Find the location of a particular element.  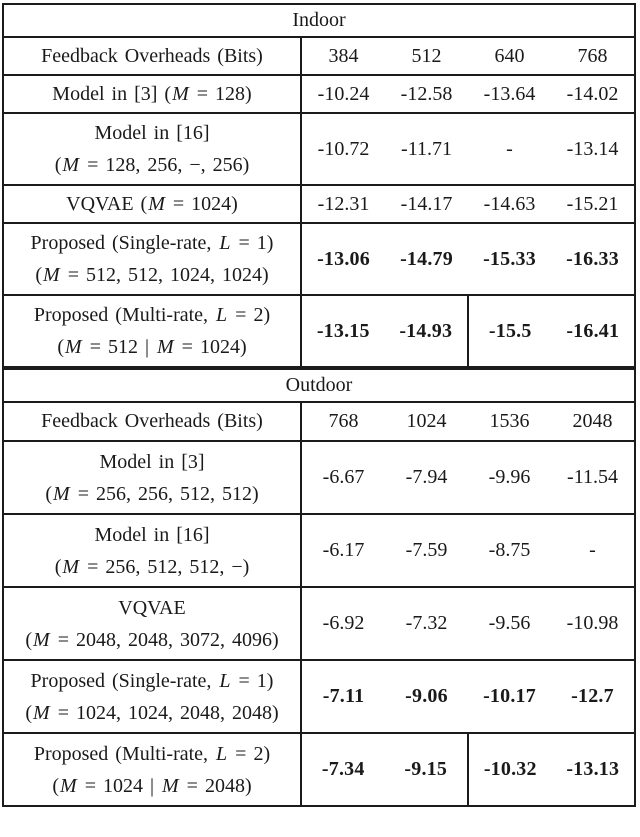

outdoor-title-row: Outdoor is located at coordinates (319, 386).